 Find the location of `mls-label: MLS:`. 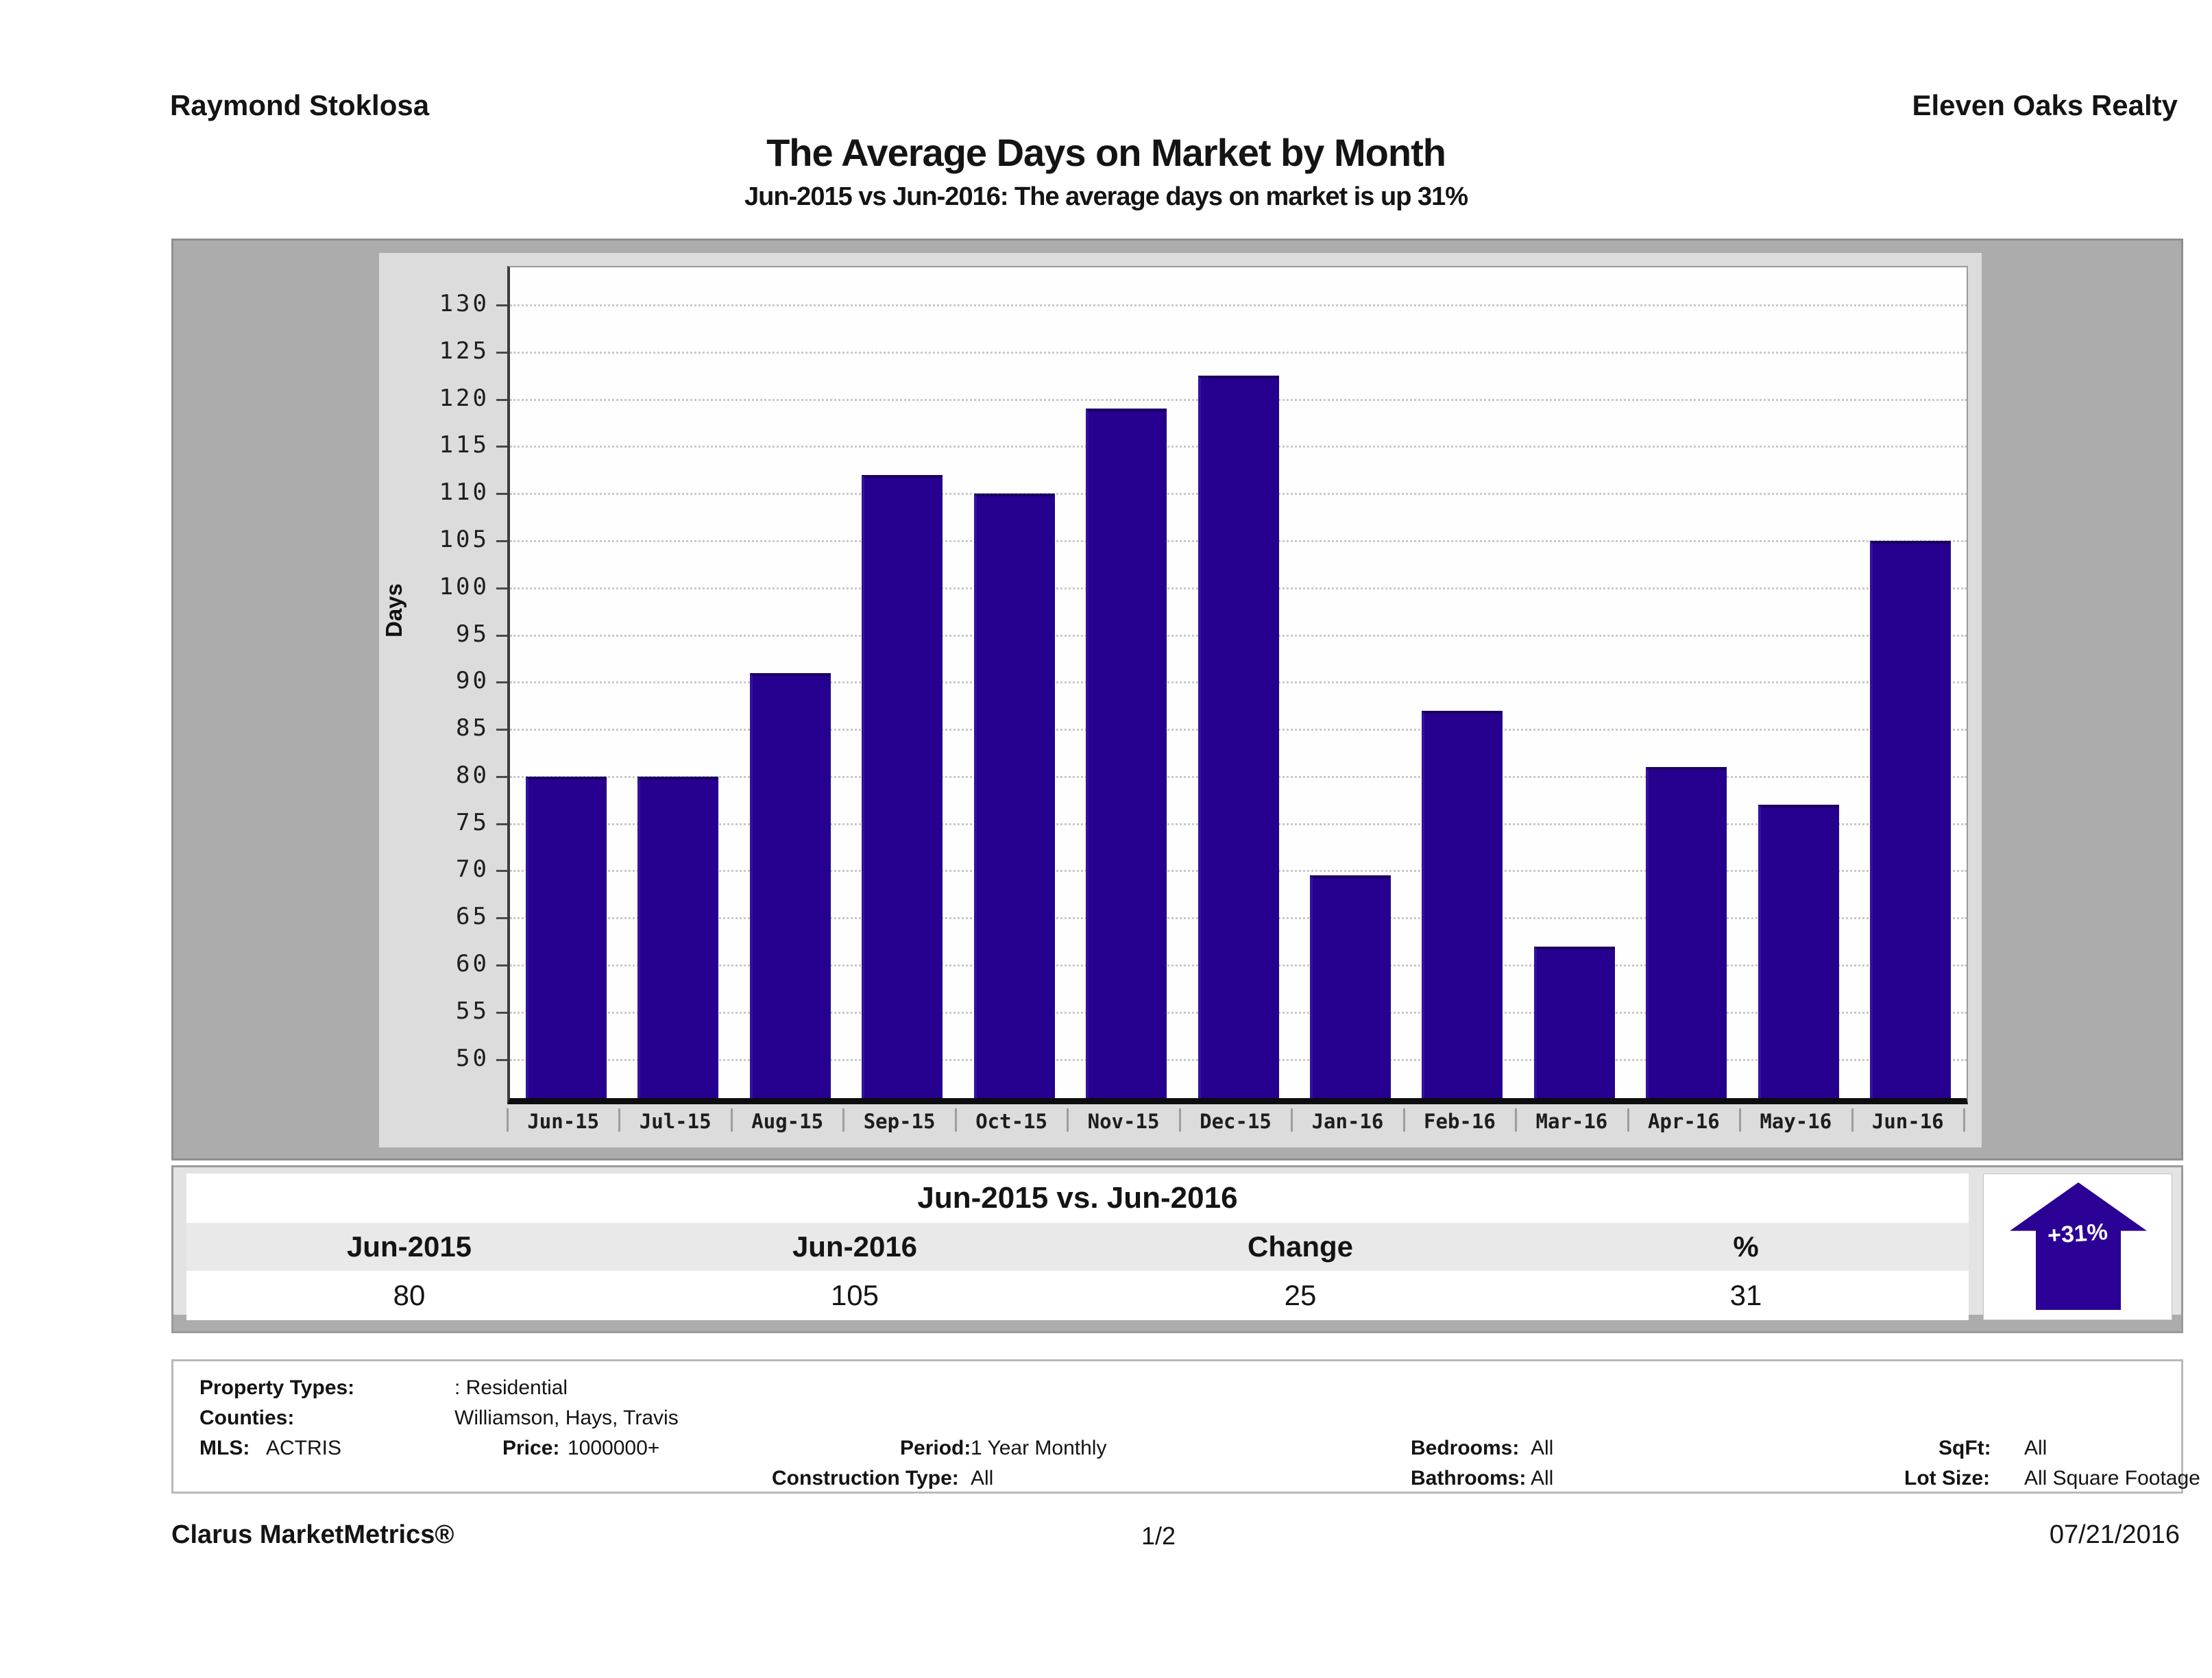

mls-label: MLS: is located at coordinates (224, 1448).